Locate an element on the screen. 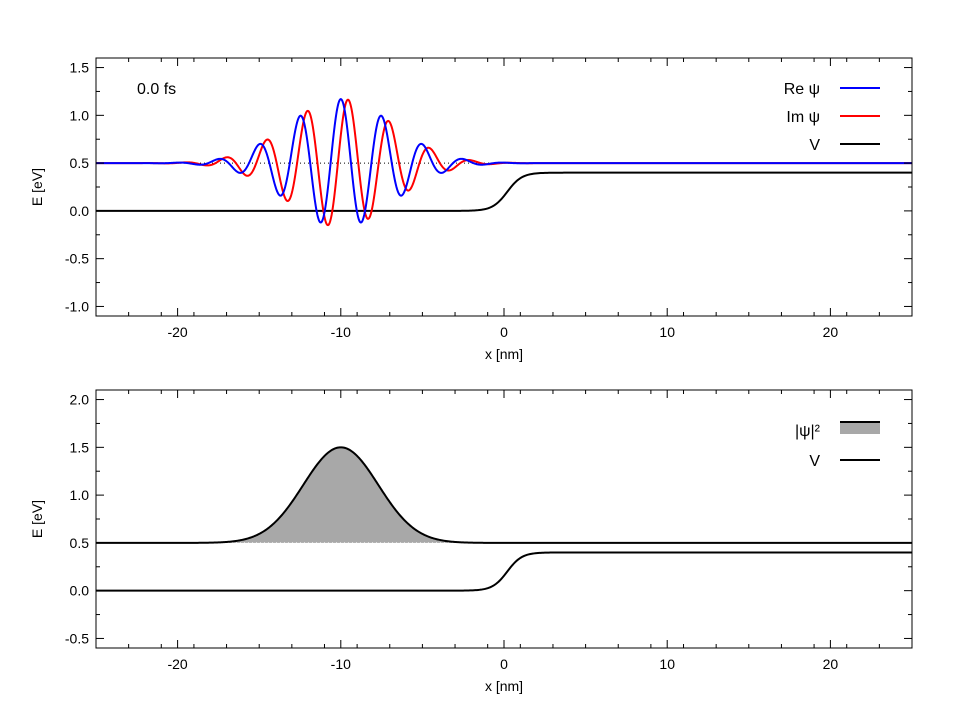 The height and width of the screenshot is (720, 960). legend-label: |ψ|² is located at coordinates (808, 431).